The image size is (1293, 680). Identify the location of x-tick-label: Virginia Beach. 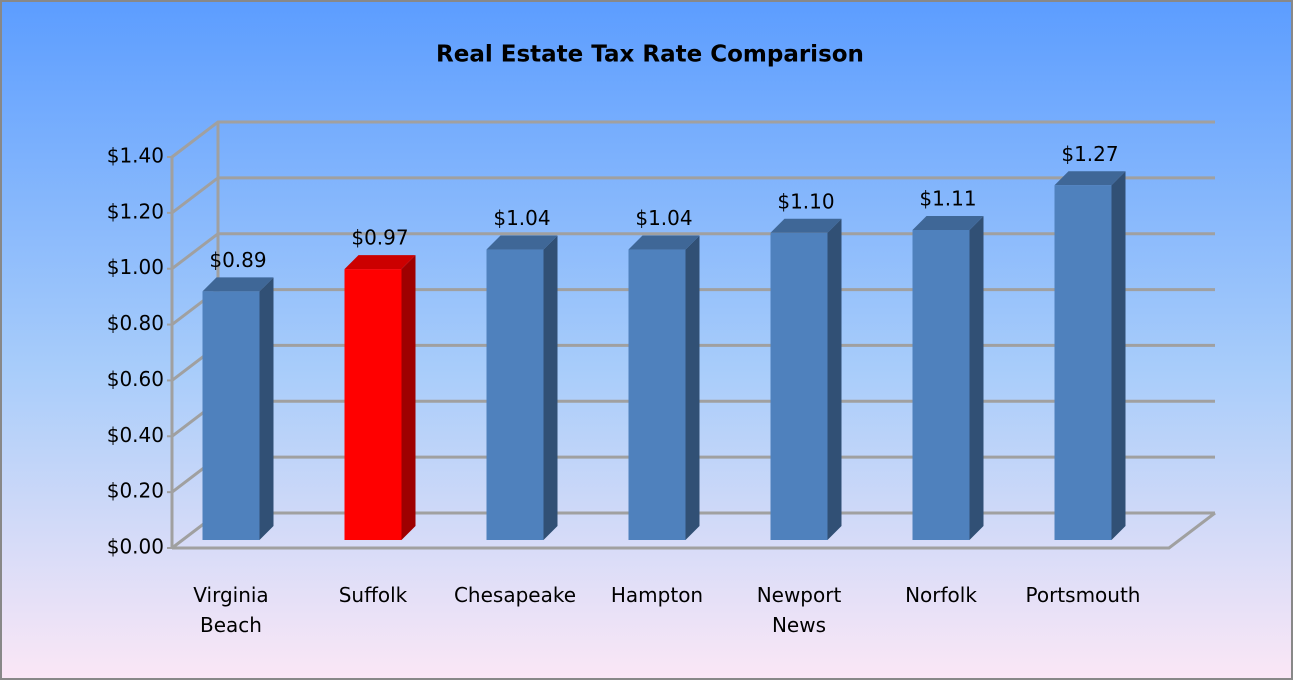
(231, 610).